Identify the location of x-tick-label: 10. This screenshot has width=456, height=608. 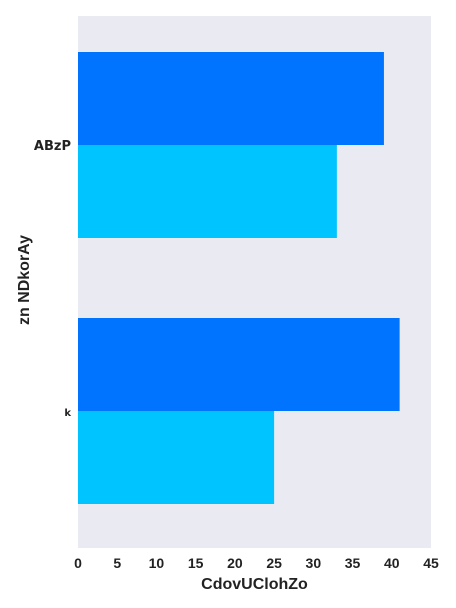
(157, 563).